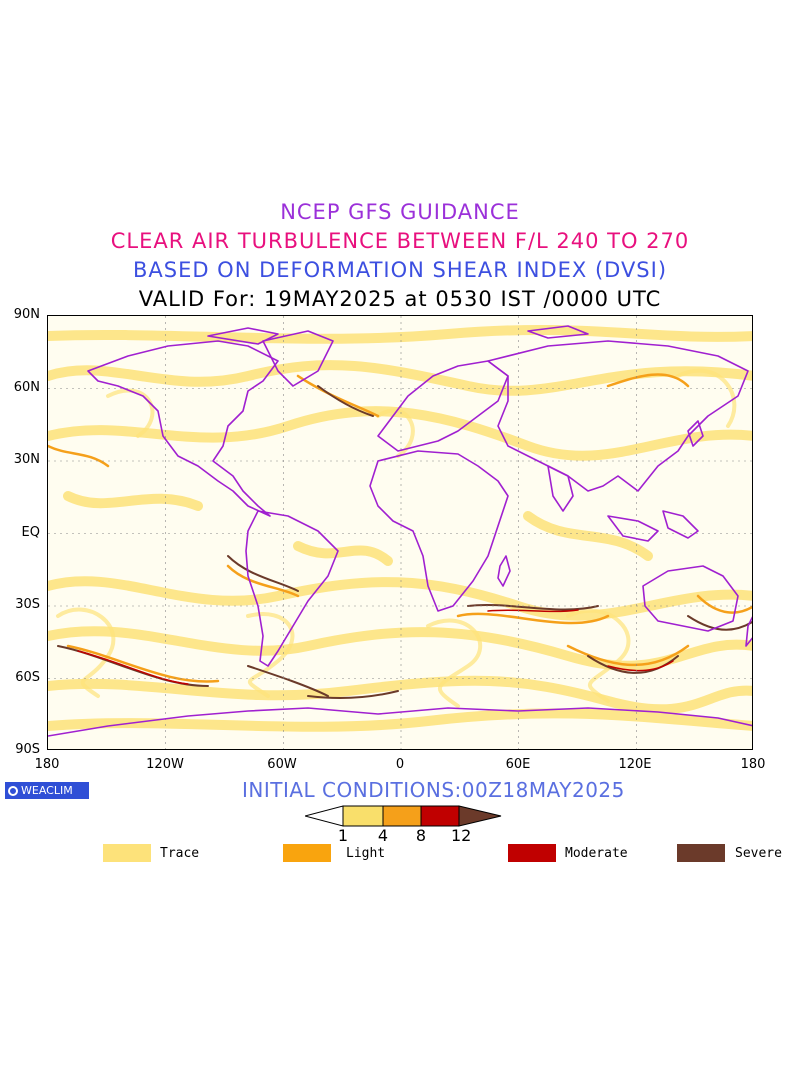 This screenshot has width=800, height=1067. Describe the element at coordinates (282, 764) in the screenshot. I see `lon-label-60w: 60W` at that location.